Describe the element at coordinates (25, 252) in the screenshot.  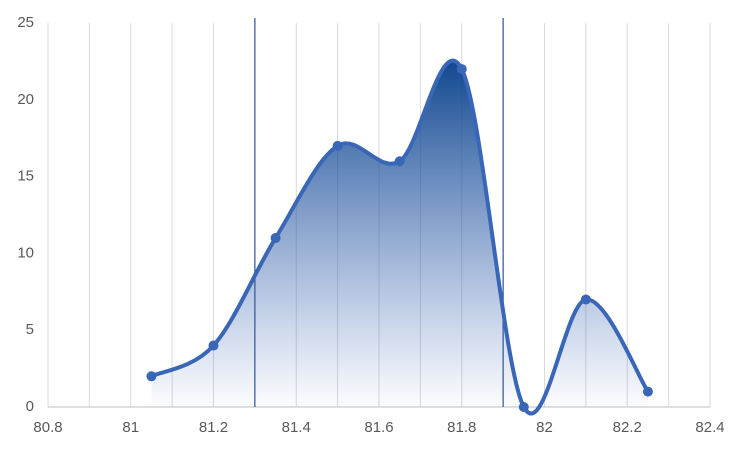
I see `y-tick-label: 10` at that location.